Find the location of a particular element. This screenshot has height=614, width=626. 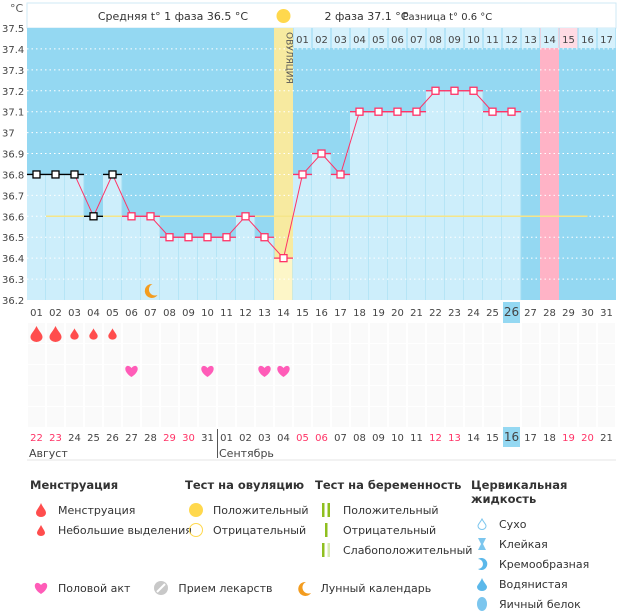

phase2-day-label: 01 is located at coordinates (302, 40).